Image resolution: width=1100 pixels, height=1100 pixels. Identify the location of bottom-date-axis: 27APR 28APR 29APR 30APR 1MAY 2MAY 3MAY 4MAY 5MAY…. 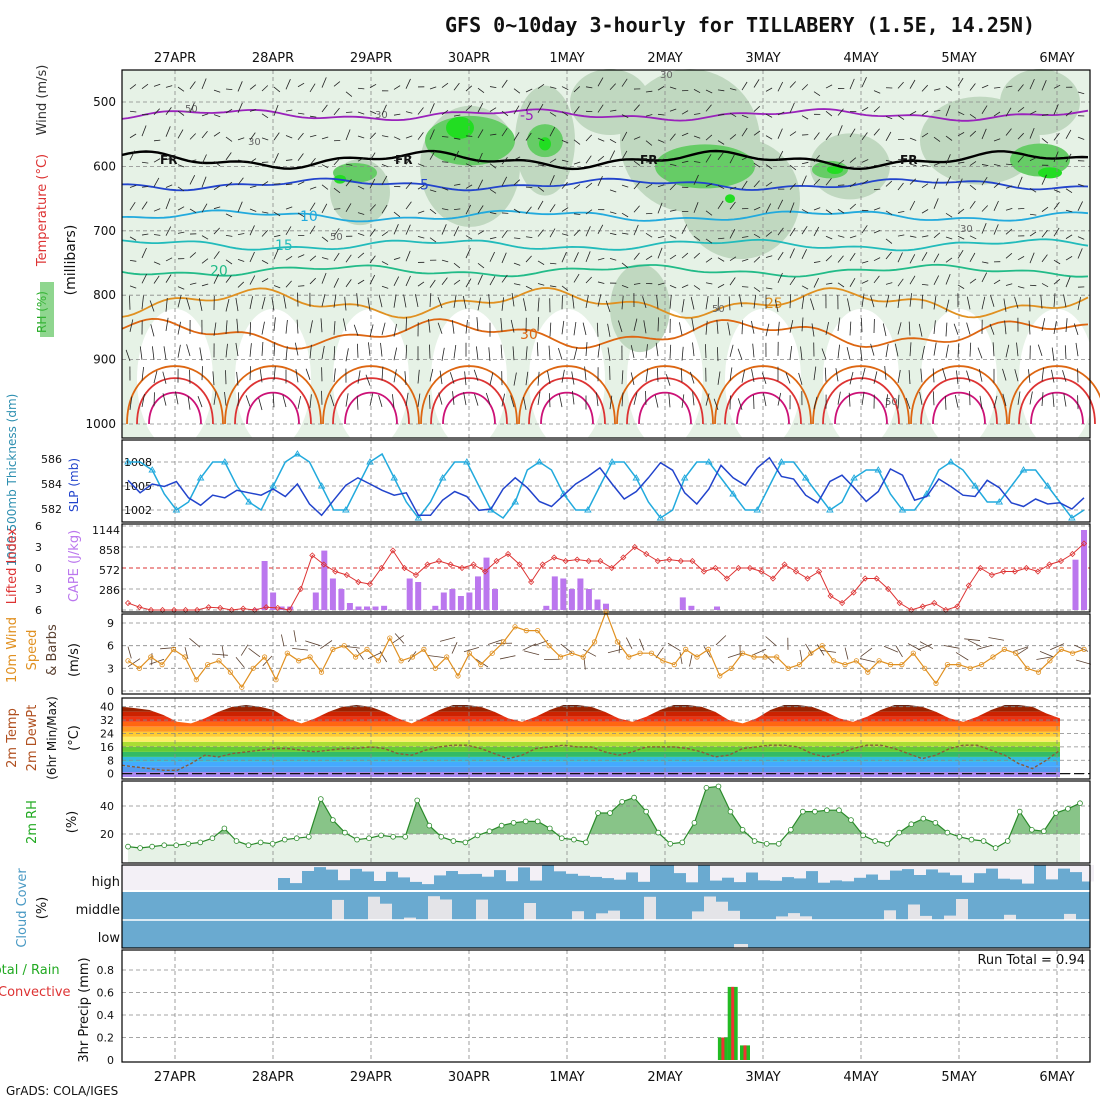
(614, 1077).